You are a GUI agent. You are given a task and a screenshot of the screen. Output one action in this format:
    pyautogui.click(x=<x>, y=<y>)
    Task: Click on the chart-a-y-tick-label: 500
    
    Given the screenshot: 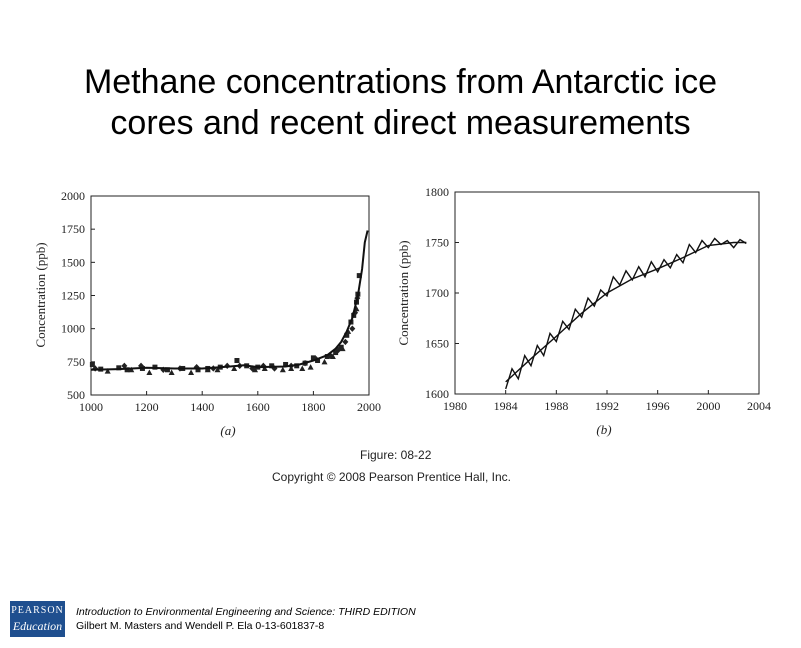 What is the action you would take?
    pyautogui.click(x=76, y=395)
    